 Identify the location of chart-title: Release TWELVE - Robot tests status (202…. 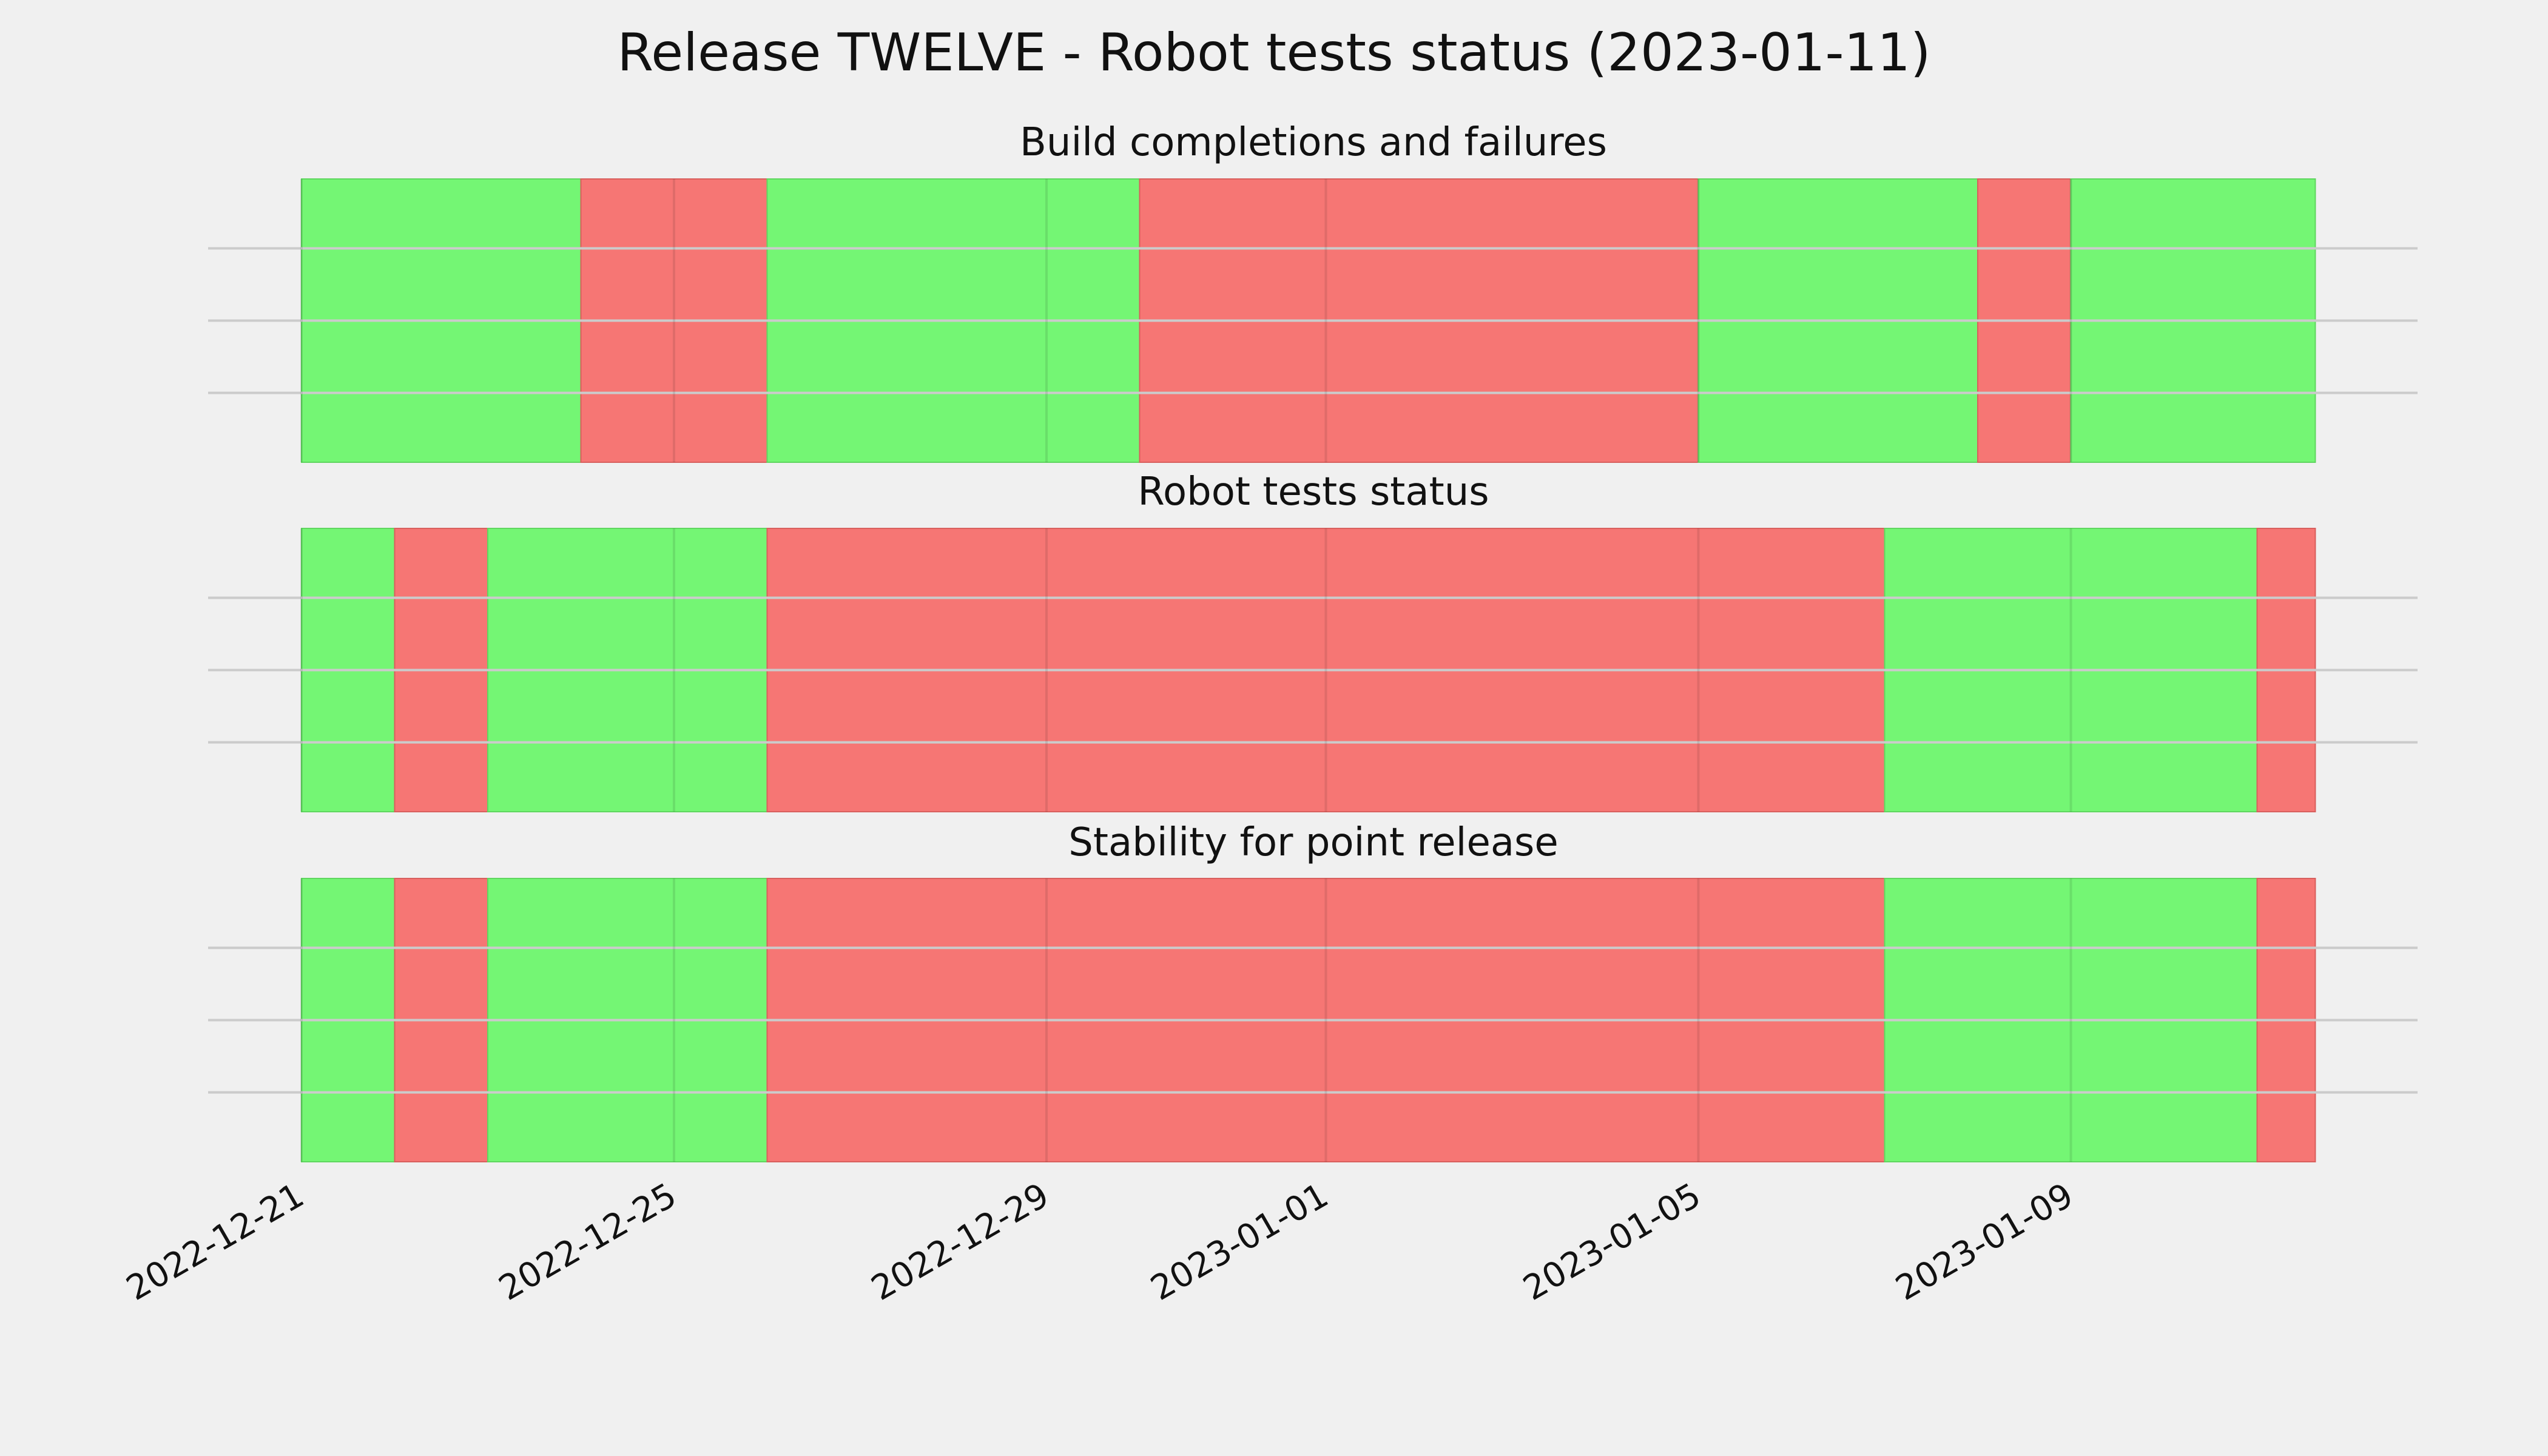
(1273, 52).